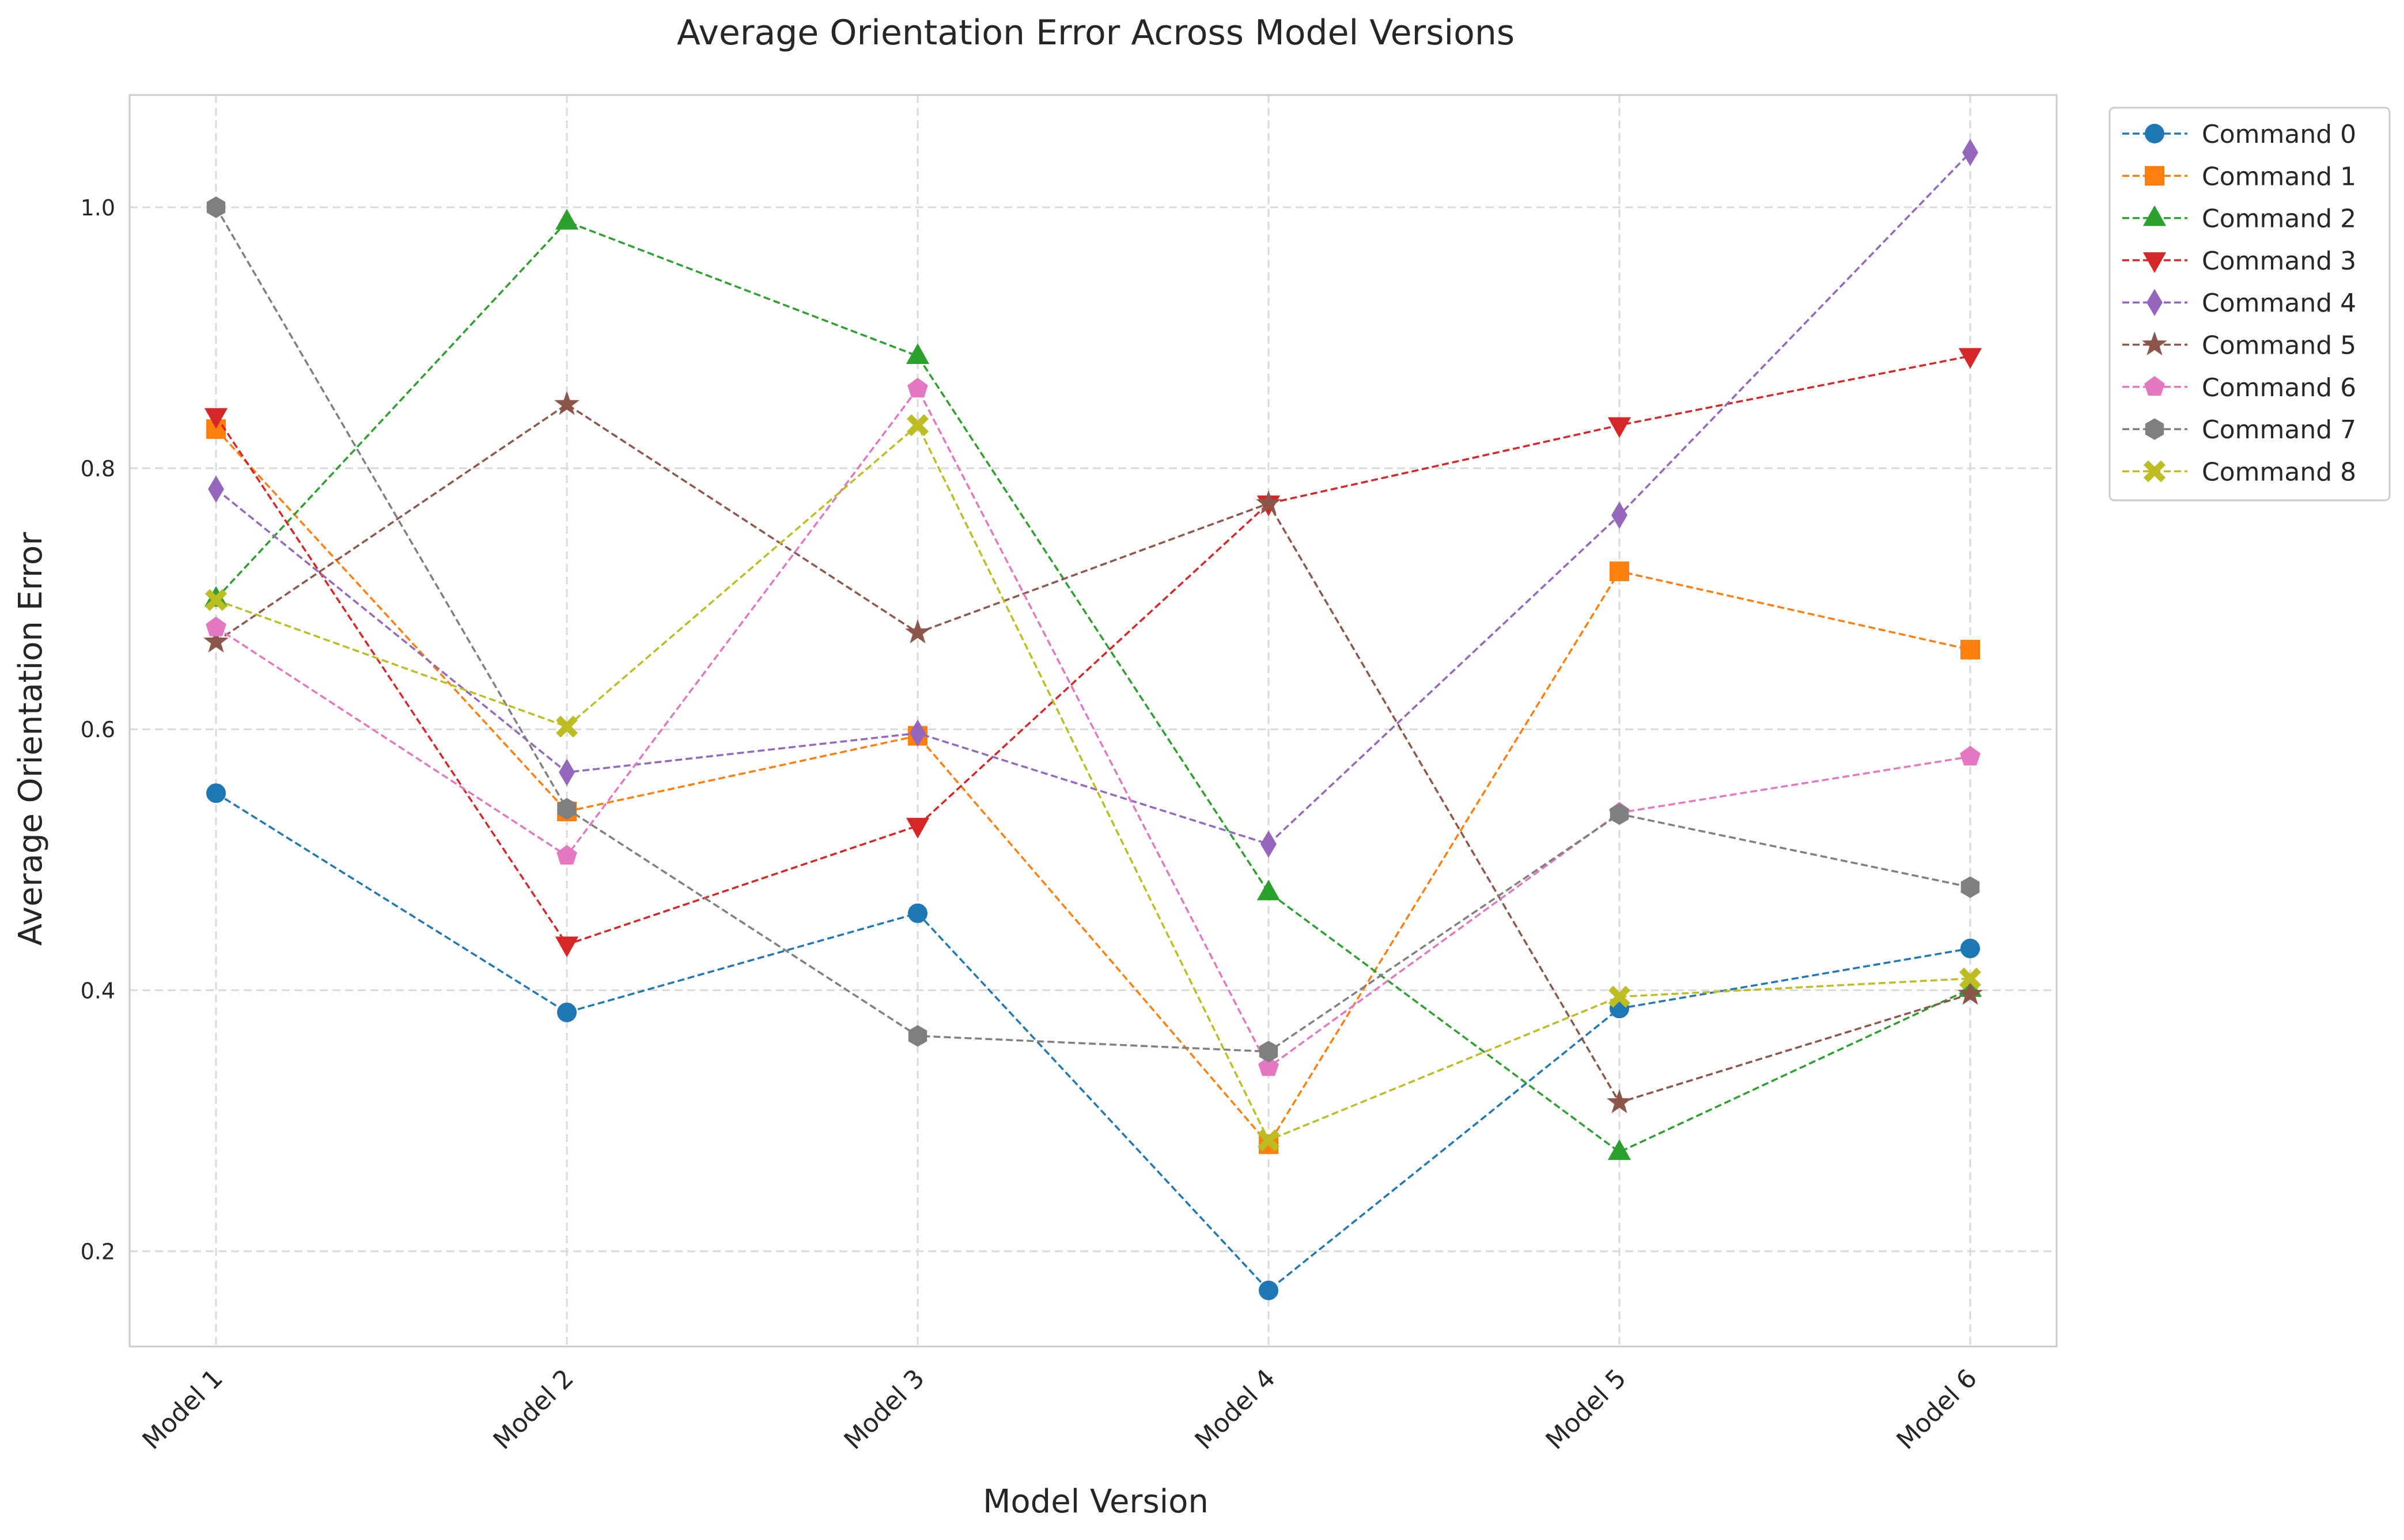  I want to click on y-axis-label: Average Orientation Error, so click(31, 739).